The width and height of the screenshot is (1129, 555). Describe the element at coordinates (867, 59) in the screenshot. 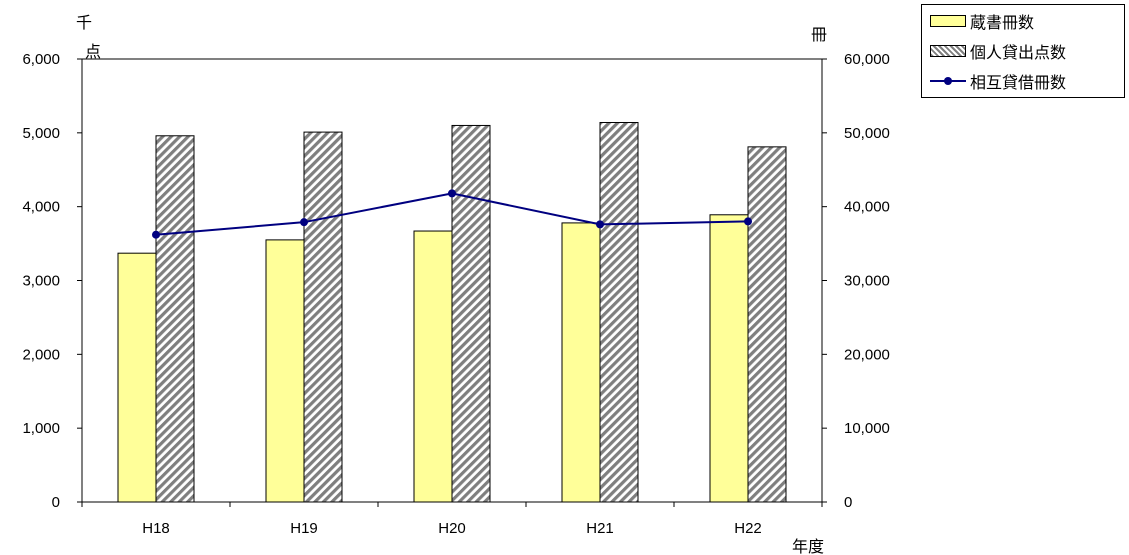

I see `right-tick-label: 60,000` at that location.